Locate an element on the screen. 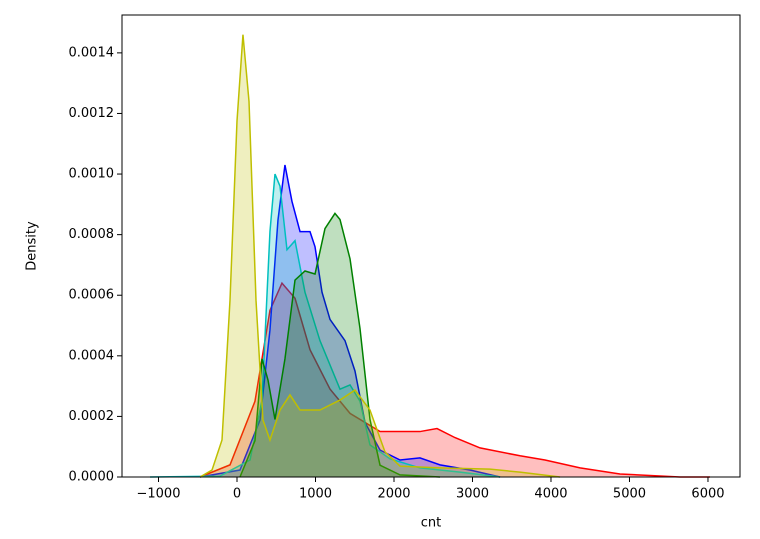 This screenshot has height=539, width=760. y-tick-label: 0.0010 is located at coordinates (92, 174).